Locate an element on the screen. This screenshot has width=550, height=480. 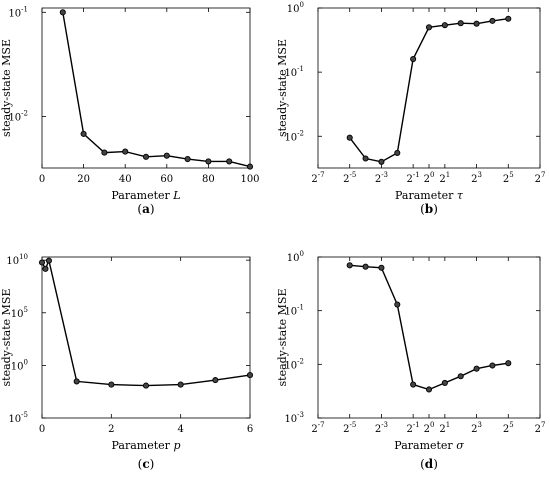
panel-caption: (d) is located at coordinates (429, 464).